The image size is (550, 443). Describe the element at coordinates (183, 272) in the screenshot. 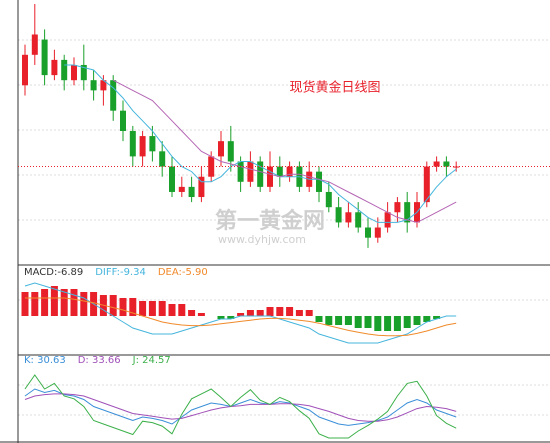

I see `indicator-label: DEA:-5.90` at that location.